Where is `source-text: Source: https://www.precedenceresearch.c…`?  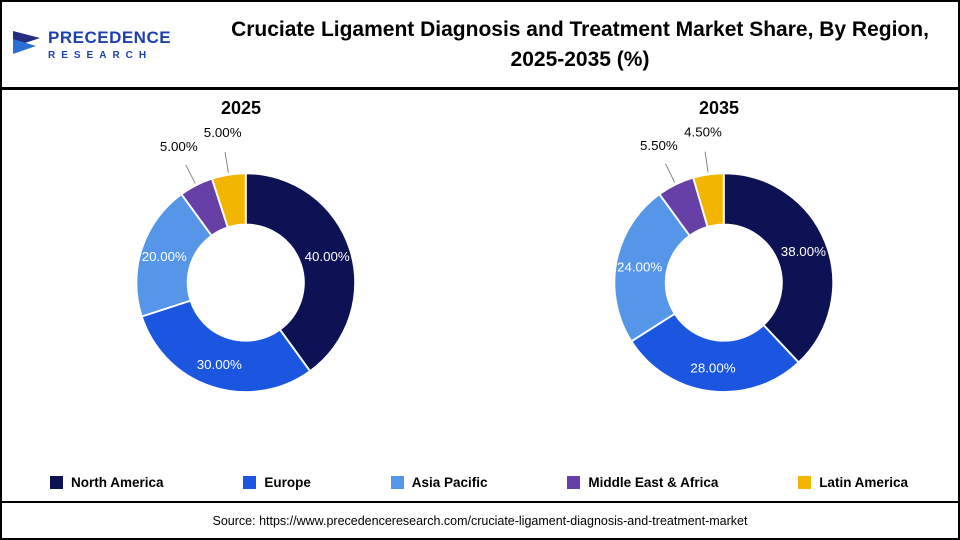 source-text: Source: https://www.precedenceresearch.c… is located at coordinates (480, 520).